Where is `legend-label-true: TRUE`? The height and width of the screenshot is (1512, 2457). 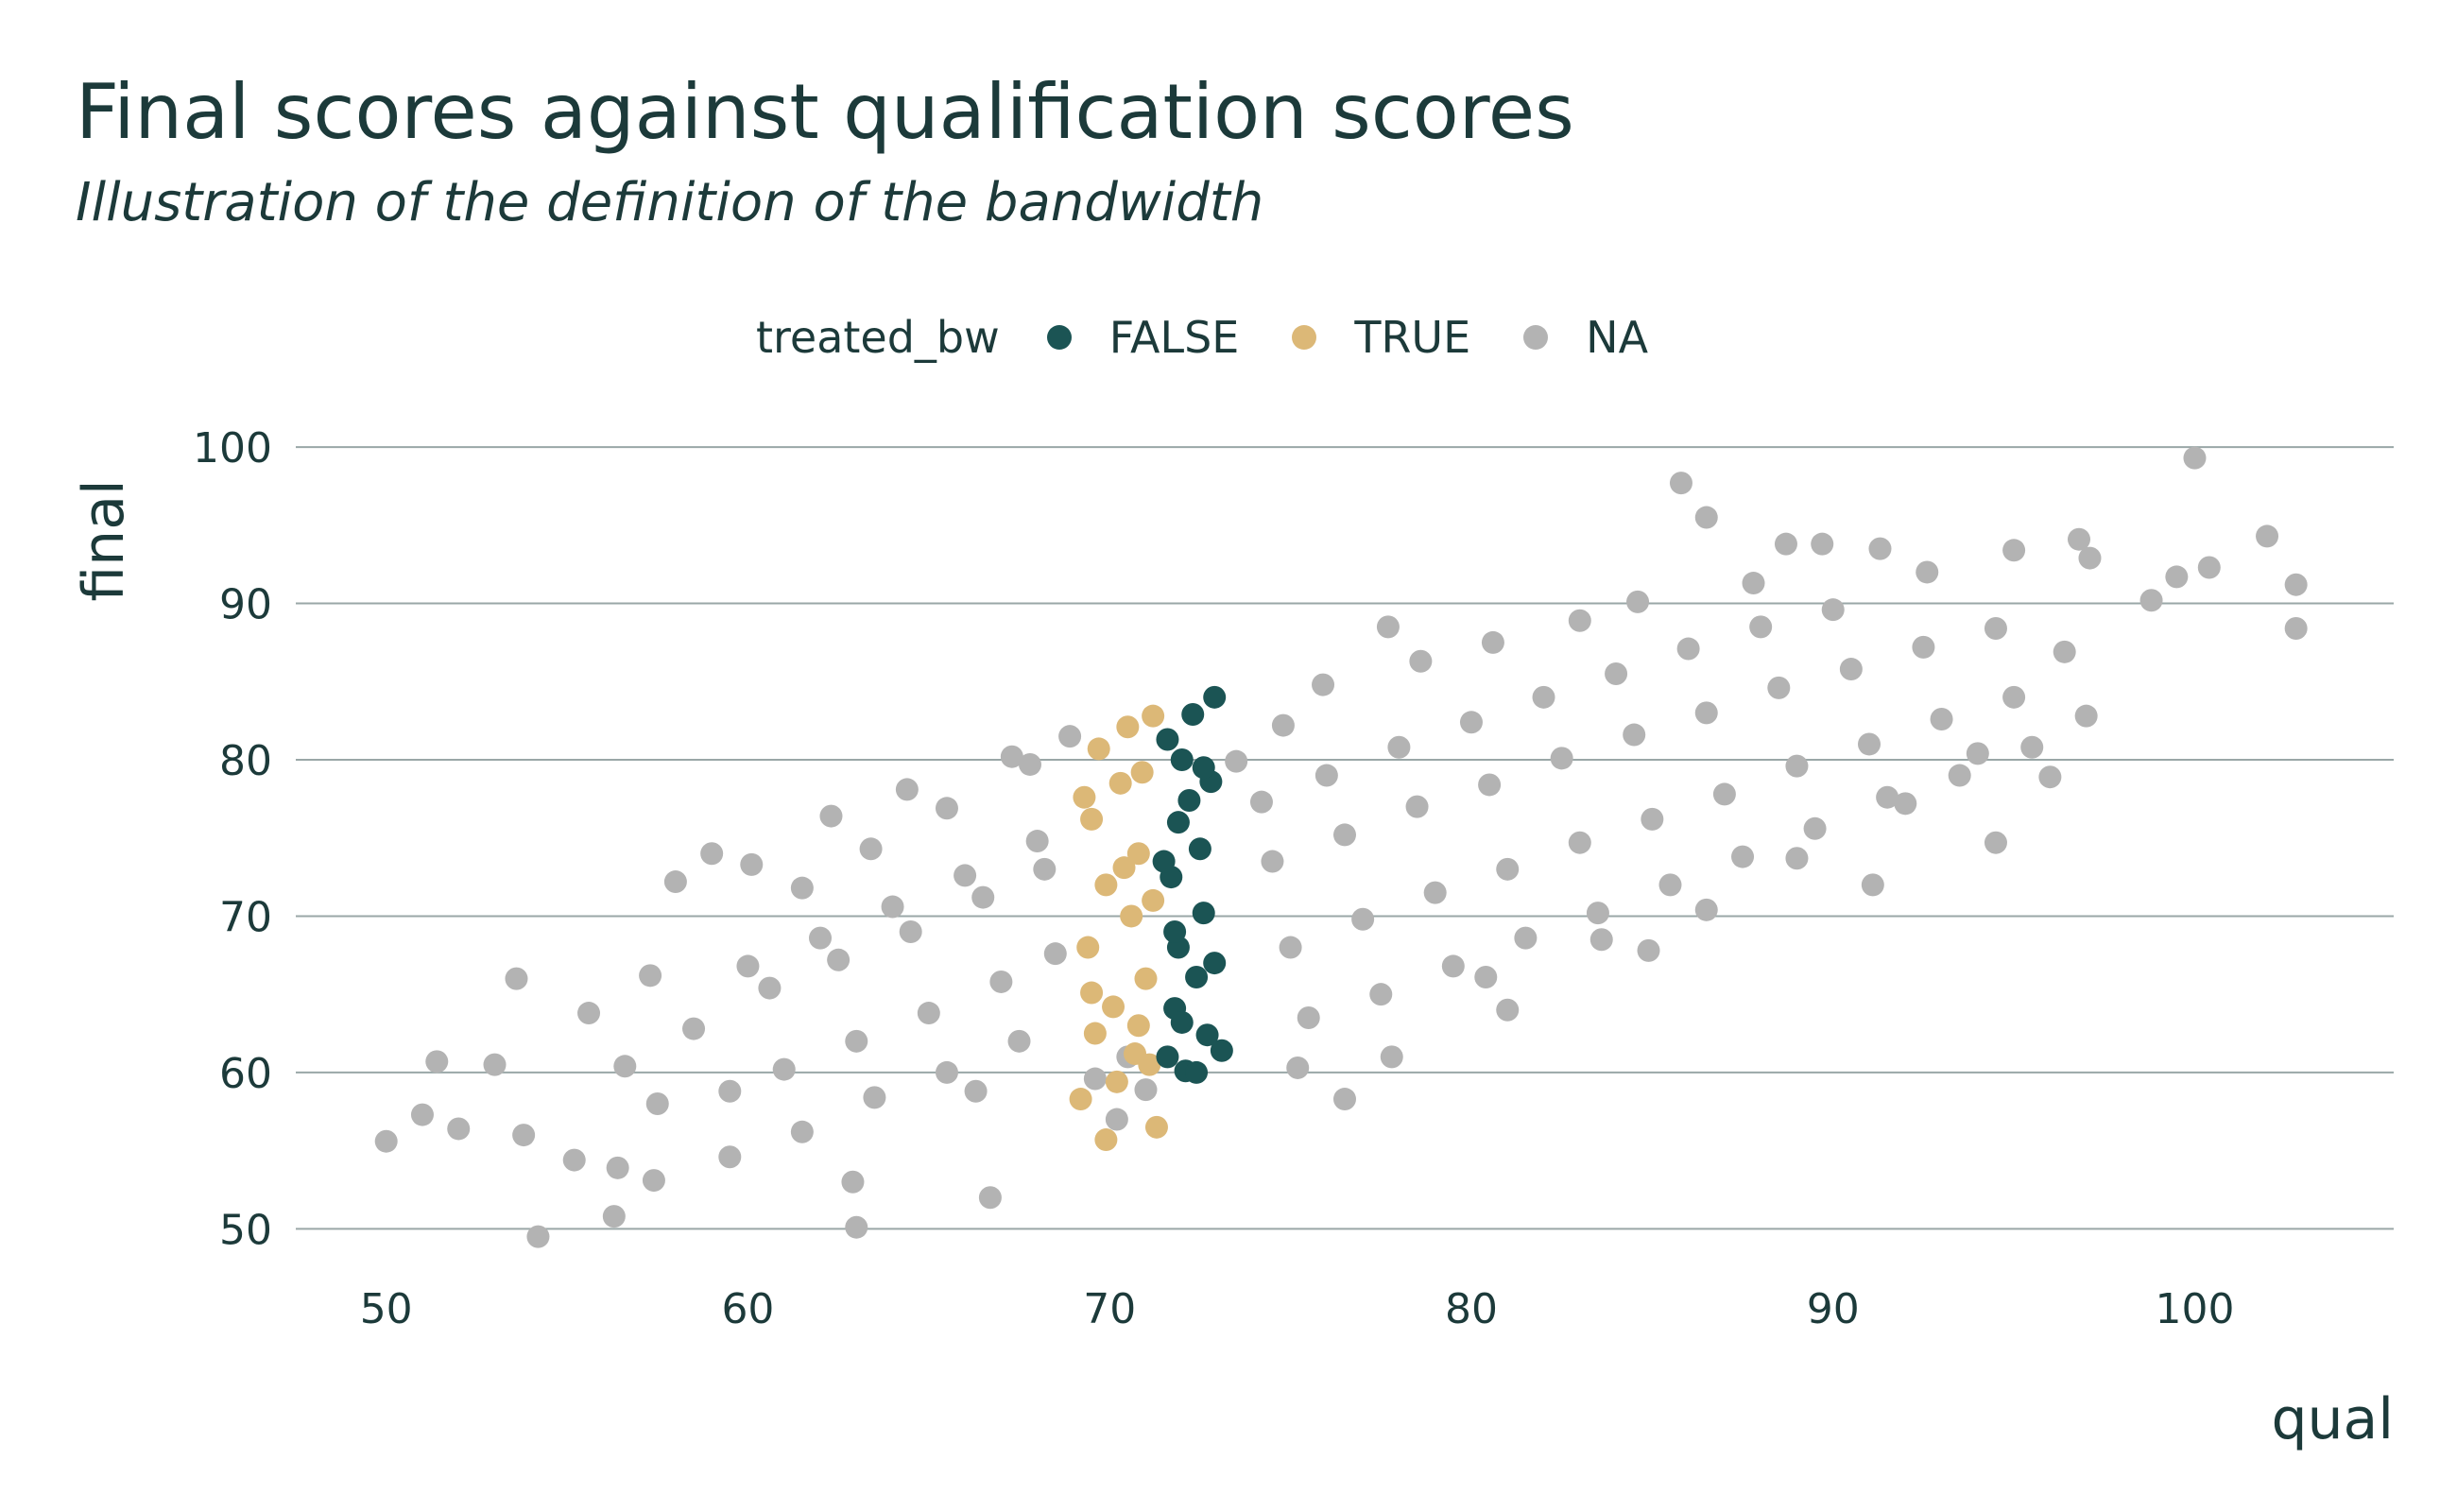 legend-label-true: TRUE is located at coordinates (1412, 337).